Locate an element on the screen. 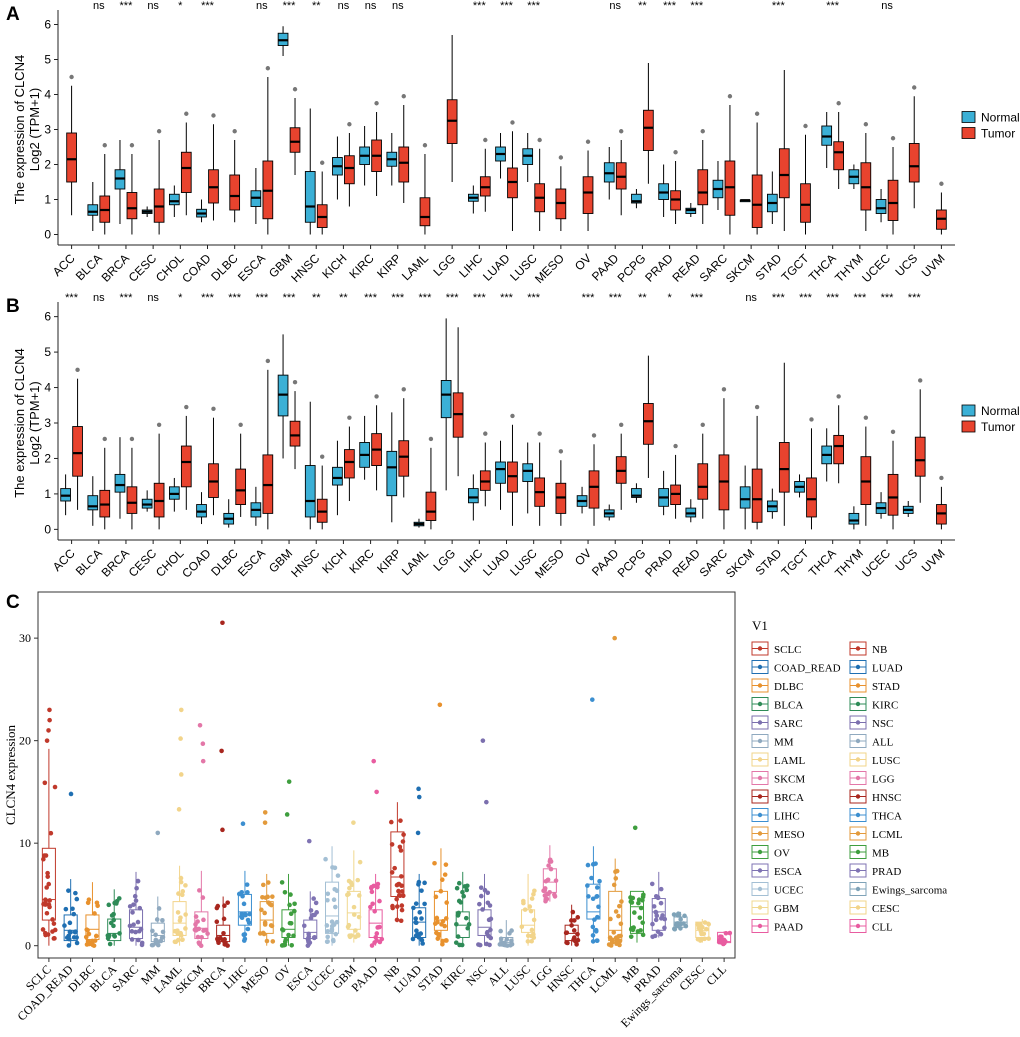 The image size is (1020, 1037). y-axis-subtitle: Log2 (TPM+1) is located at coordinates (34, 129).